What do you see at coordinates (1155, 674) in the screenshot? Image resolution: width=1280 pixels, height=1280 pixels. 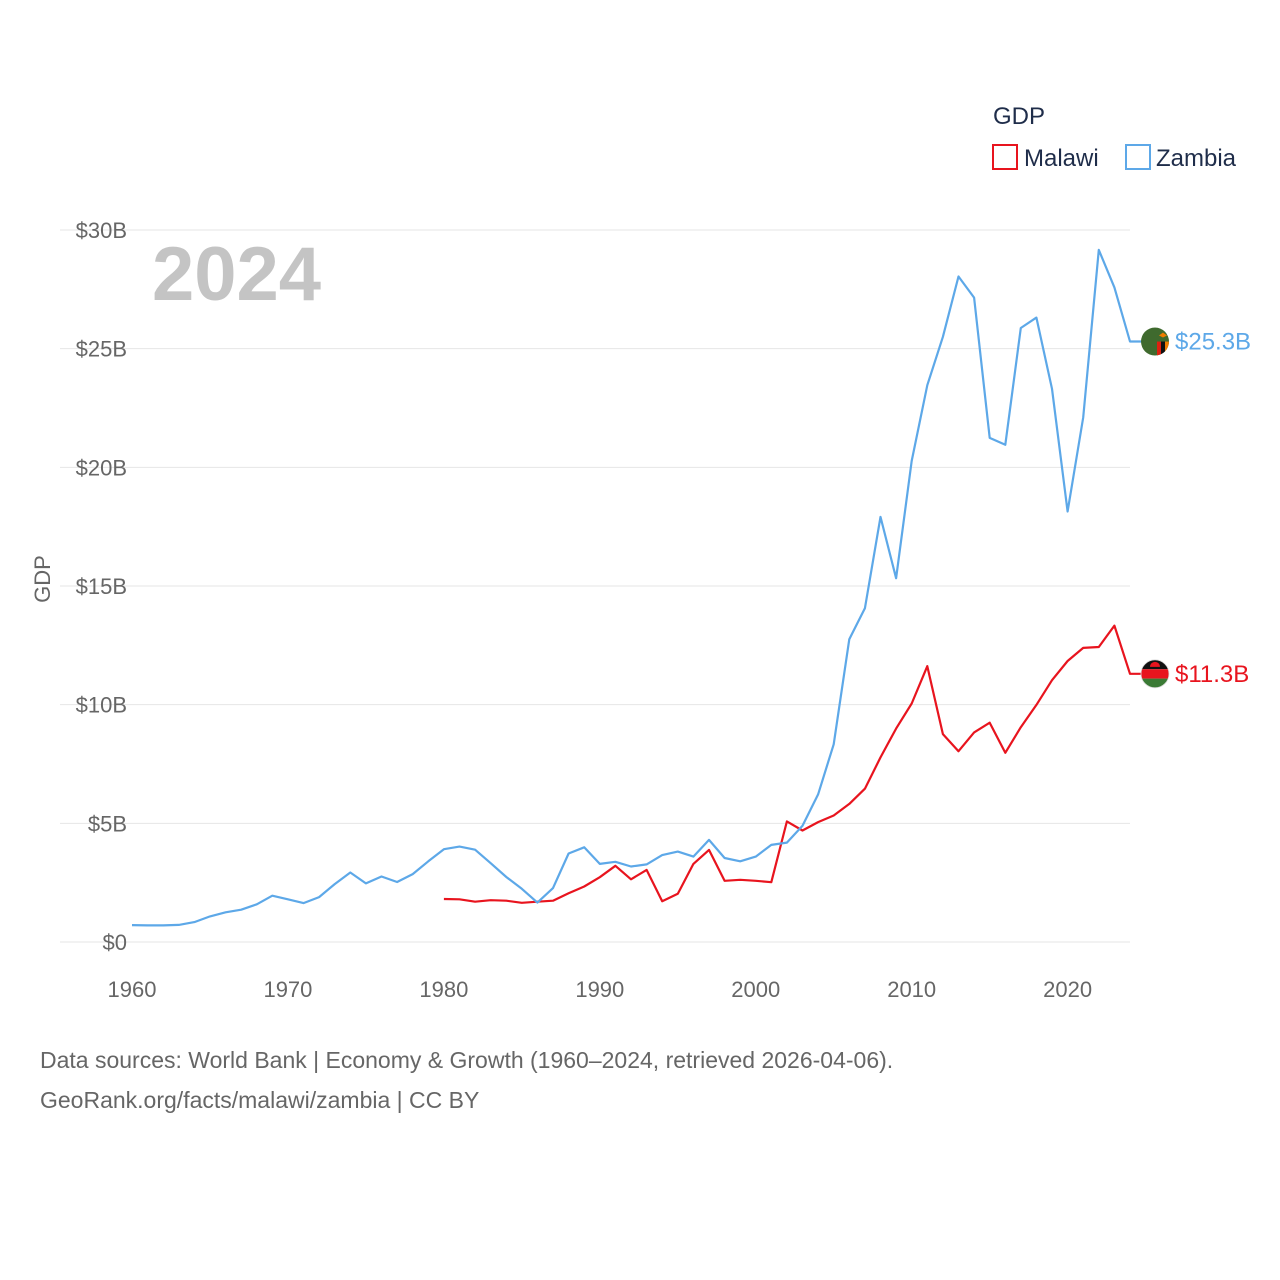 I see `malawi-flag-icon` at bounding box center [1155, 674].